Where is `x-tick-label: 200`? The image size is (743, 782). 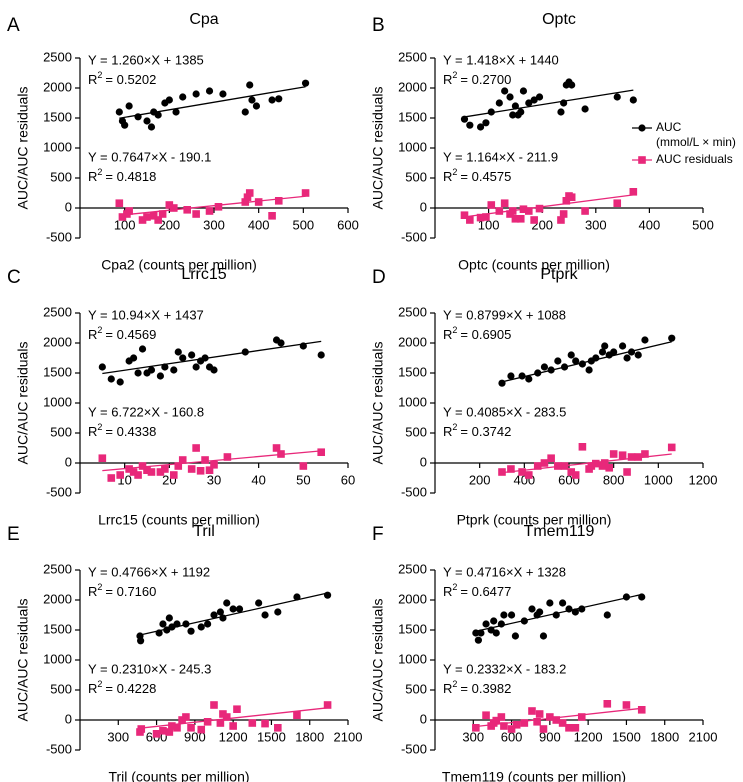
x-tick-label: 200 is located at coordinates (169, 225).